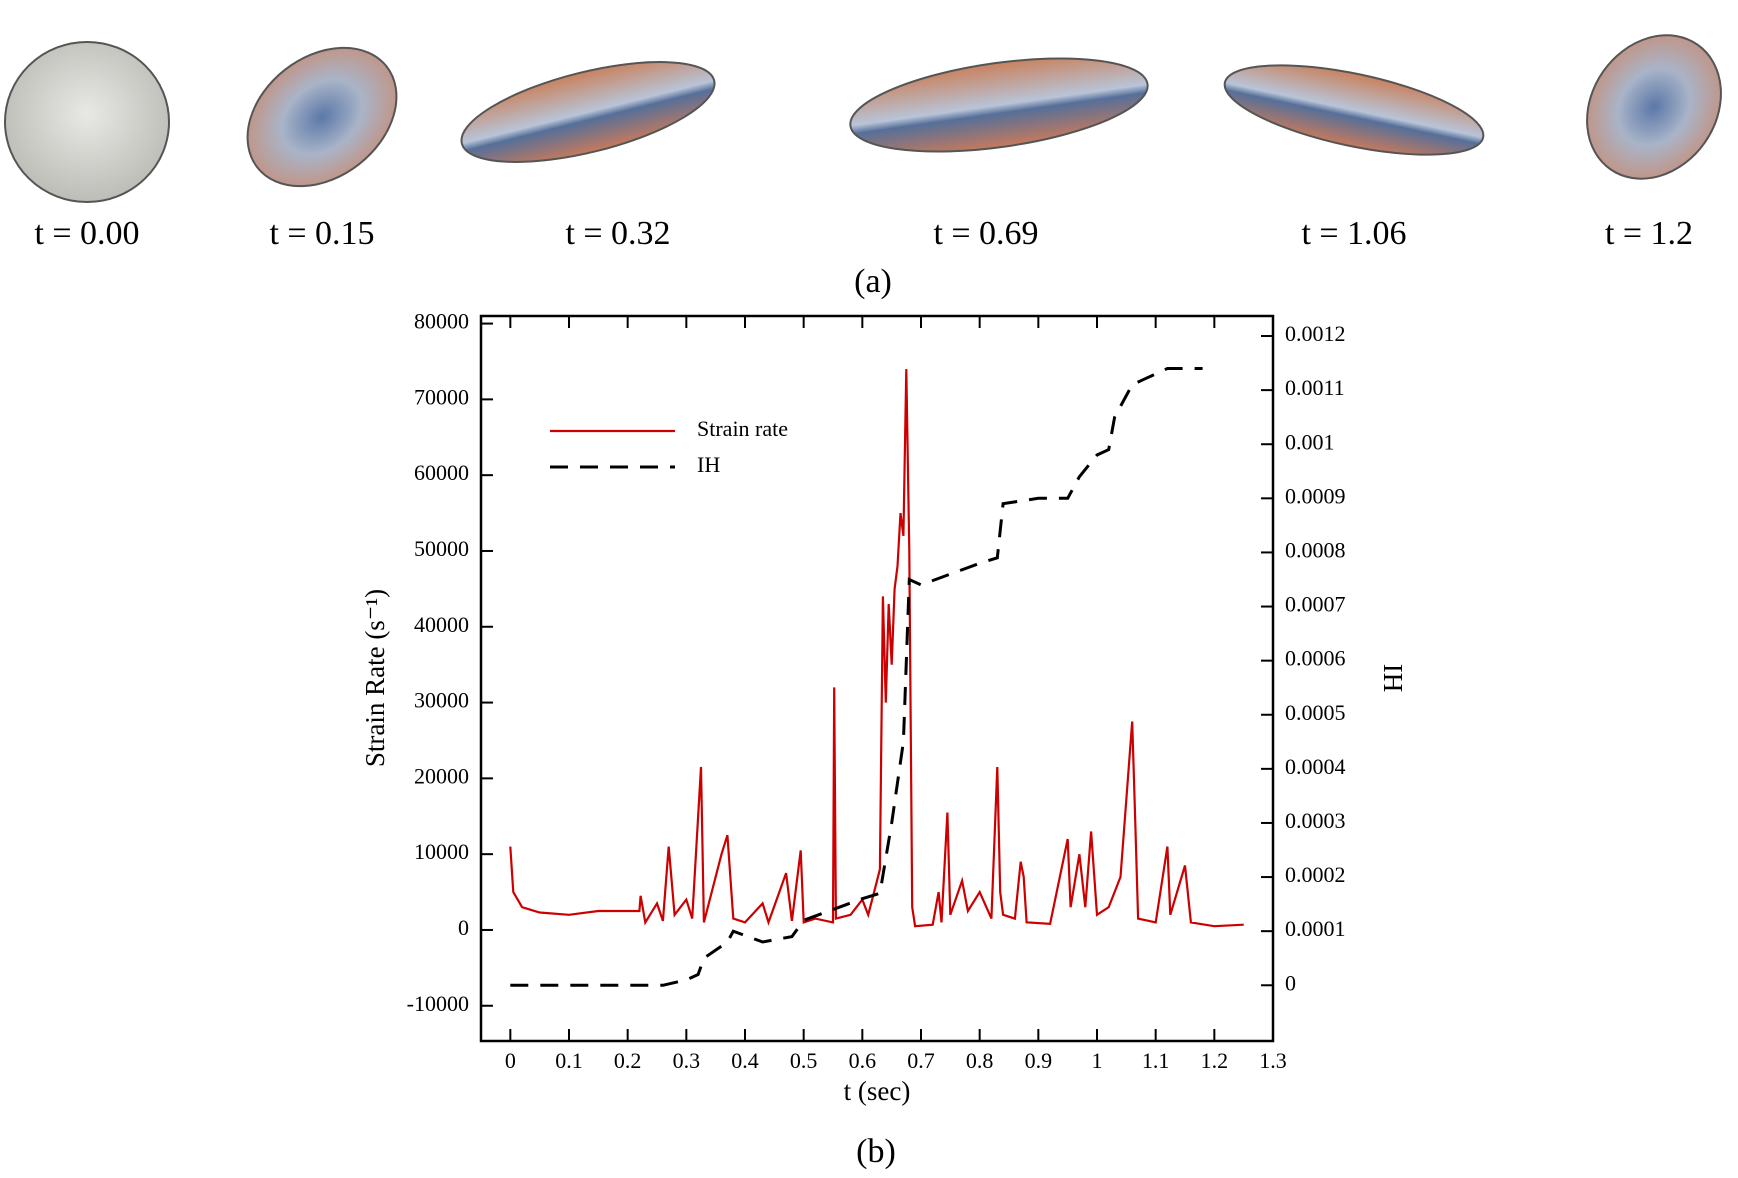  What do you see at coordinates (708, 464) in the screenshot?
I see `legend-label: IH` at bounding box center [708, 464].